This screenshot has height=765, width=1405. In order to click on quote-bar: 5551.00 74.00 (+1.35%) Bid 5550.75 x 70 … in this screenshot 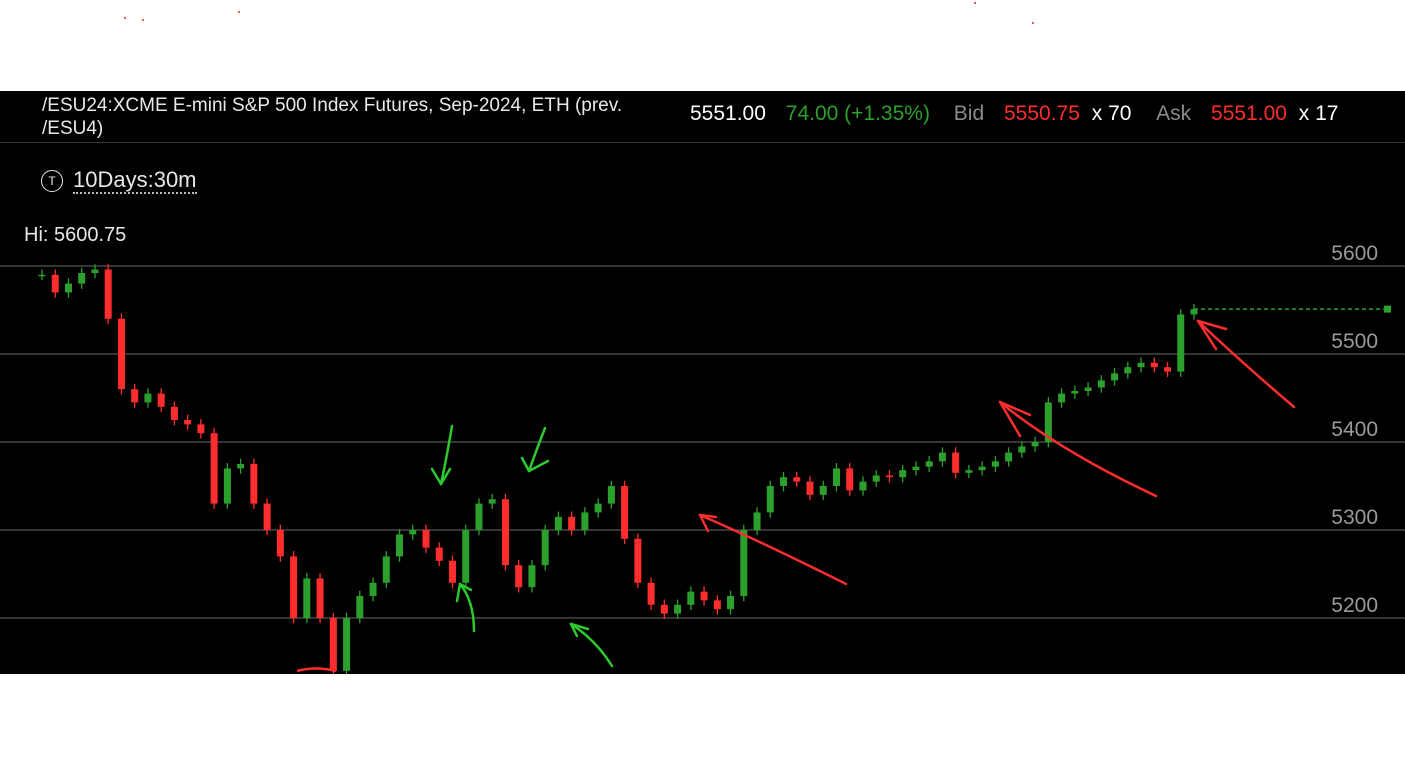, I will do `click(1017, 114)`.